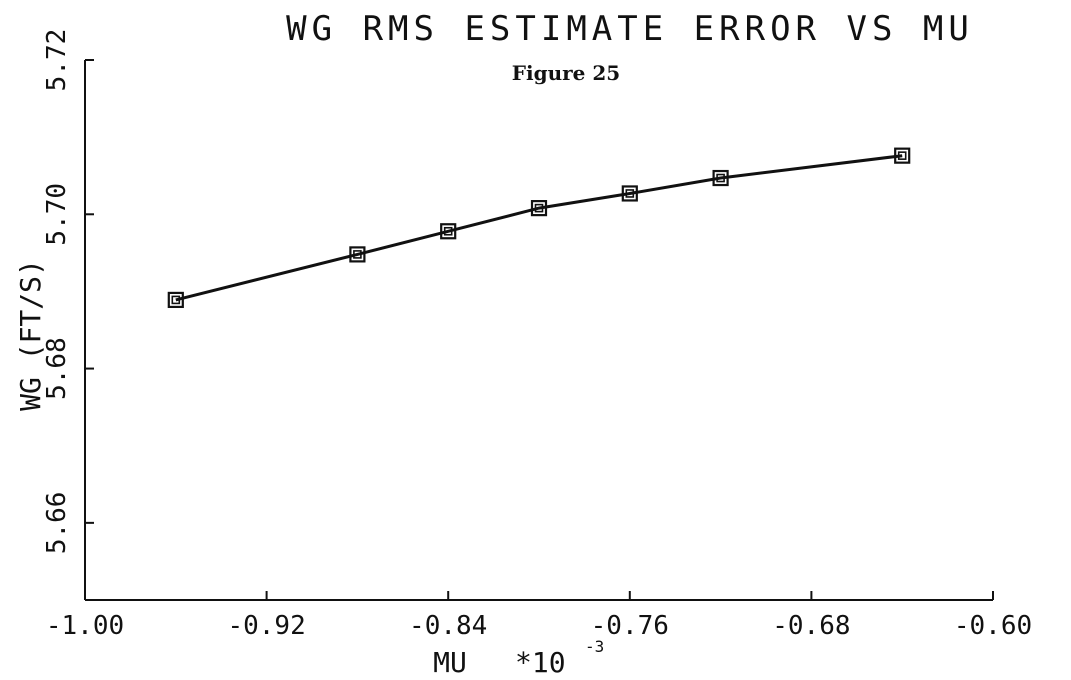  I want to click on y-axis-ticks: 5.66 5.68 5.70 5.72, so click(68, 291).